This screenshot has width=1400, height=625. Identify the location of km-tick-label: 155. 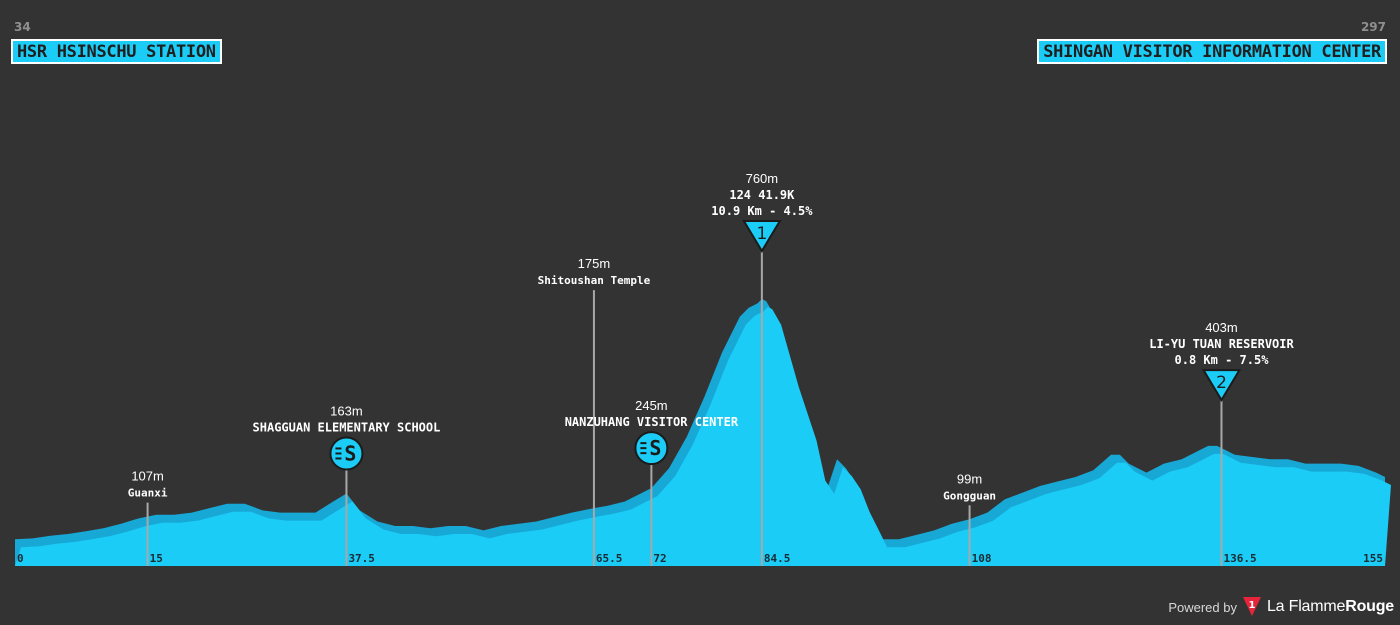
(1373, 558).